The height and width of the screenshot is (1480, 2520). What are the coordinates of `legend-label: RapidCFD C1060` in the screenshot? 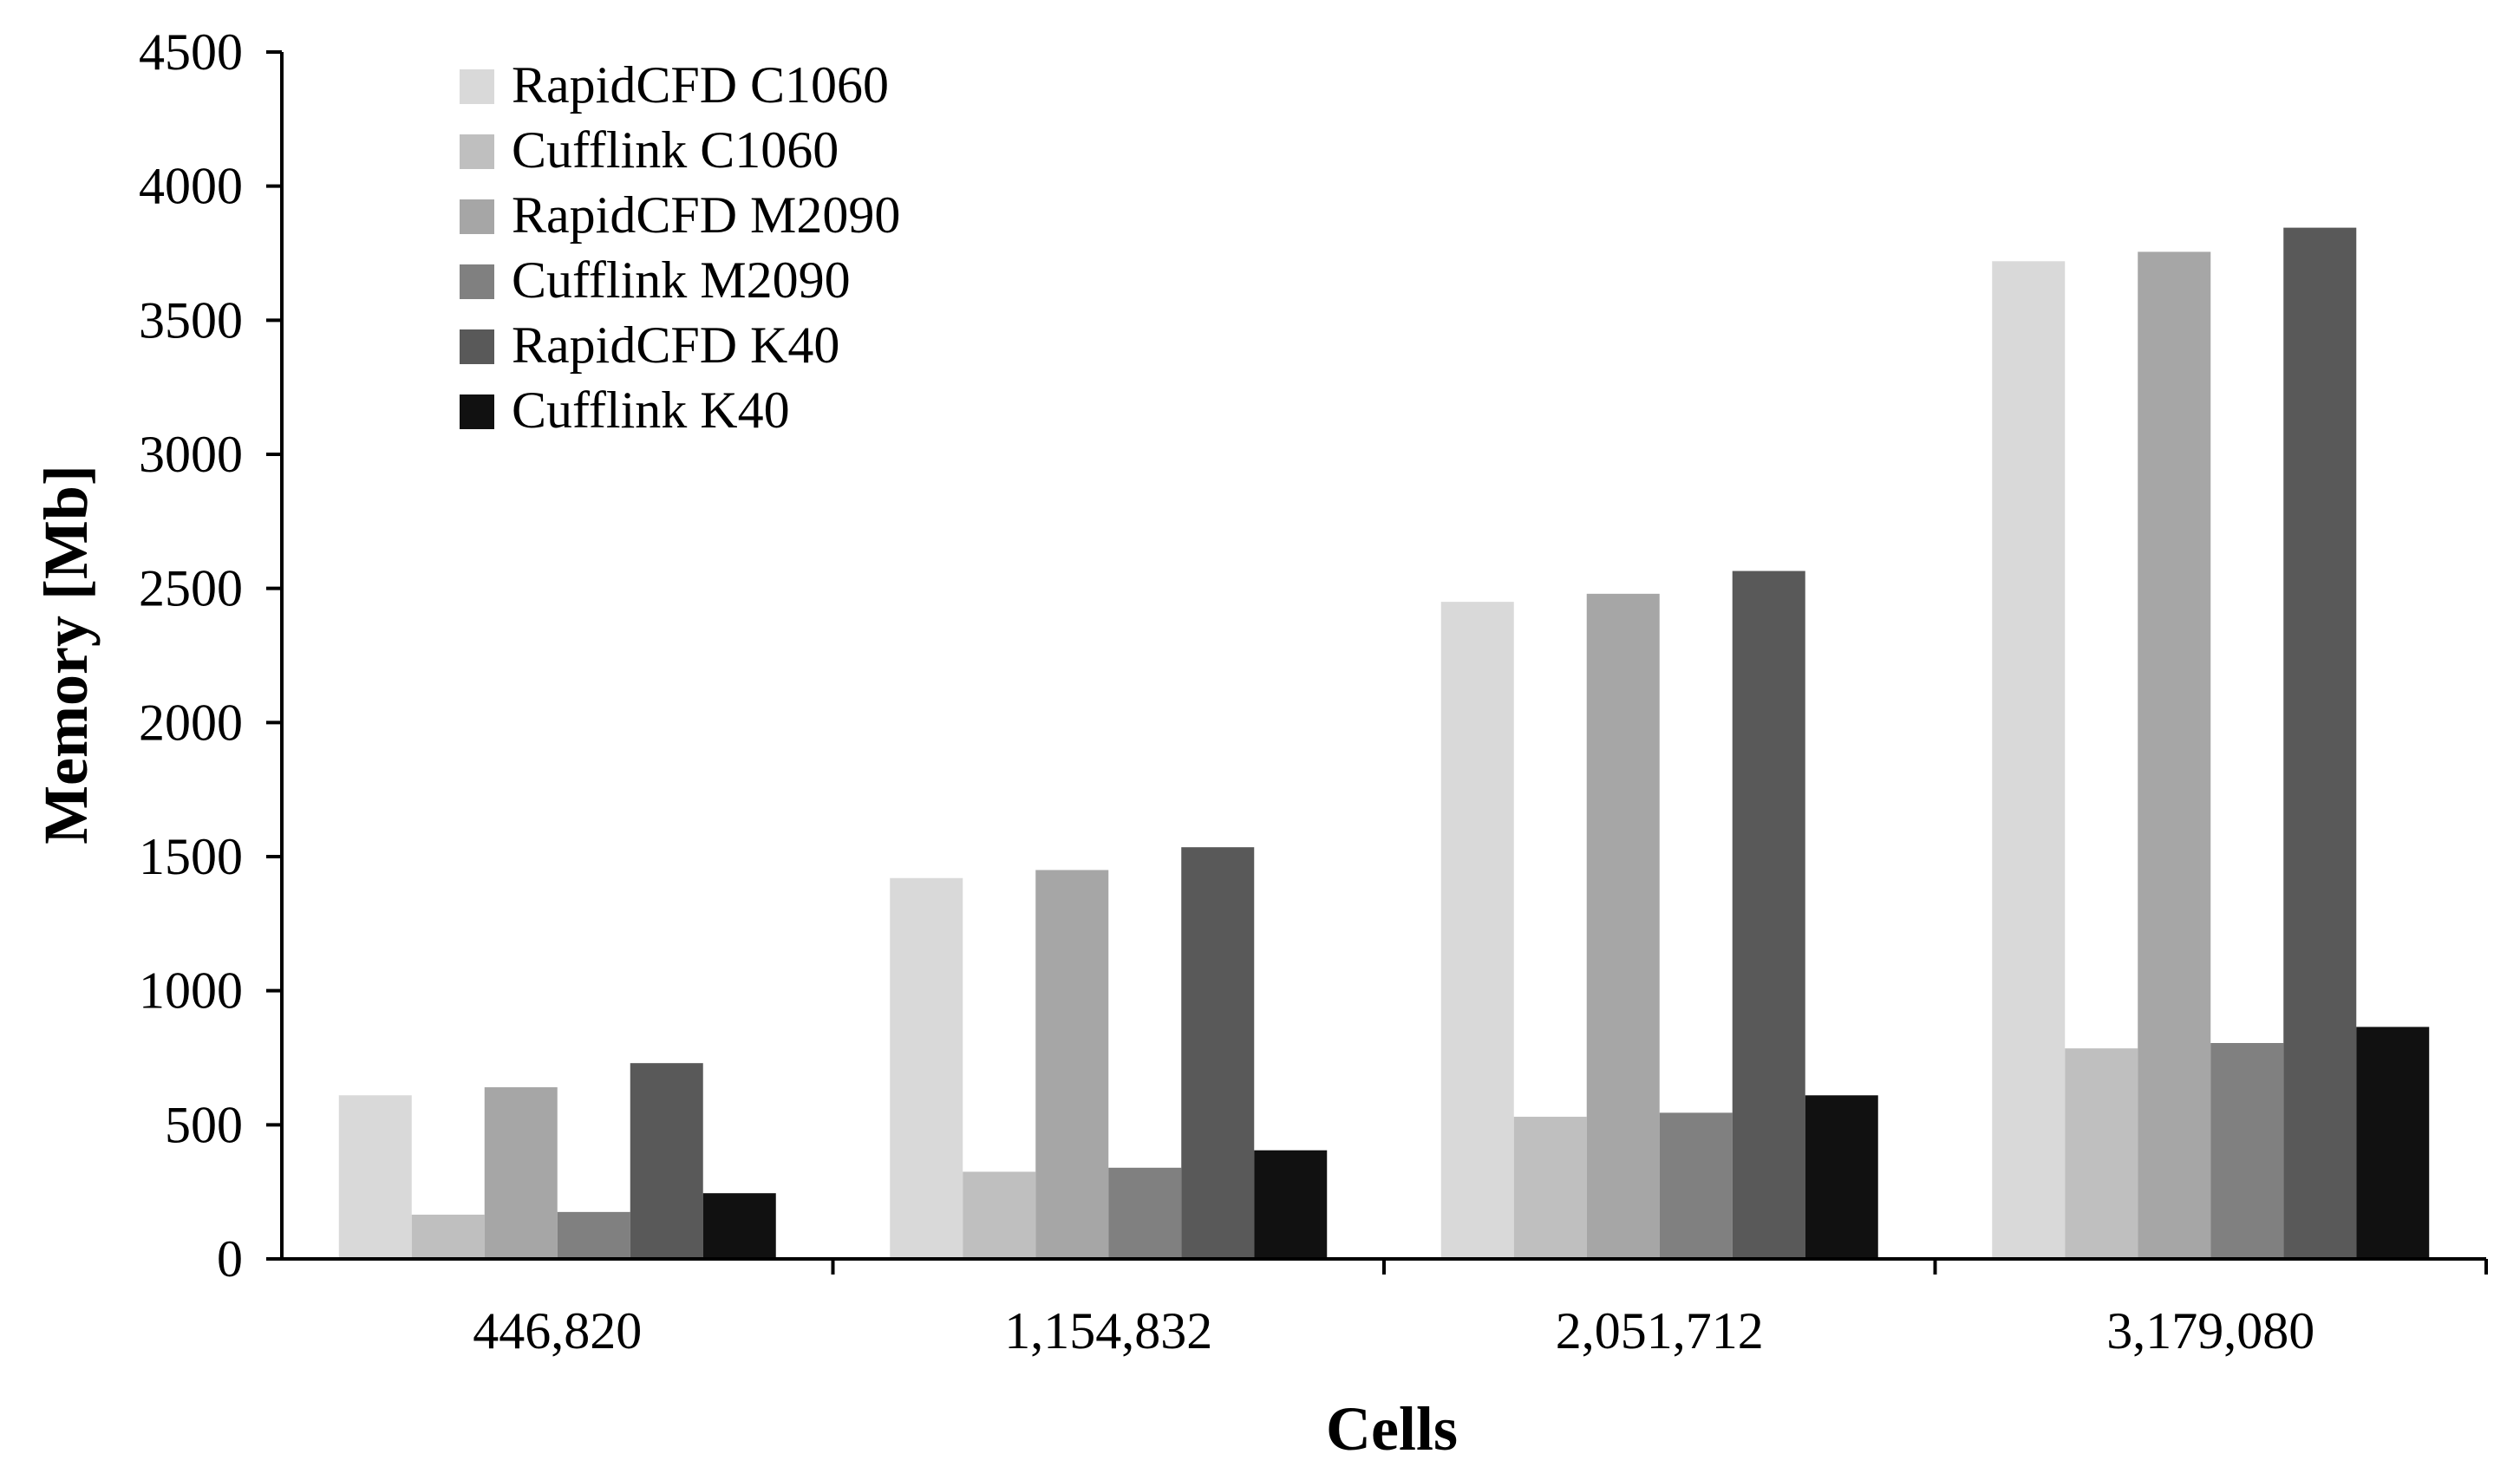 It's located at (700, 85).